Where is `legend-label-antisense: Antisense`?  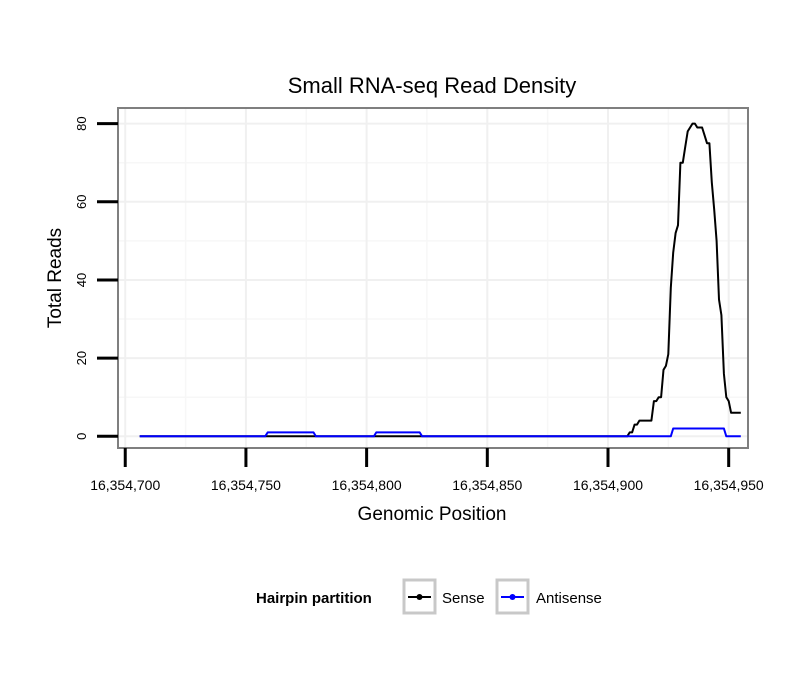 legend-label-antisense: Antisense is located at coordinates (569, 598).